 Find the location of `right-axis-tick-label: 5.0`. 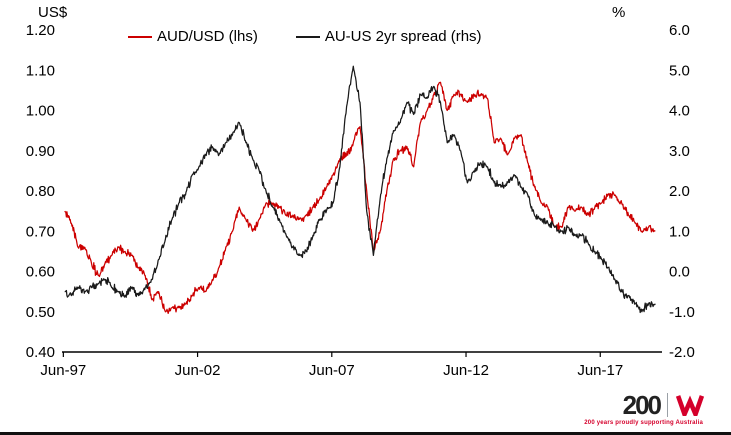

right-axis-tick-label: 5.0 is located at coordinates (679, 70).